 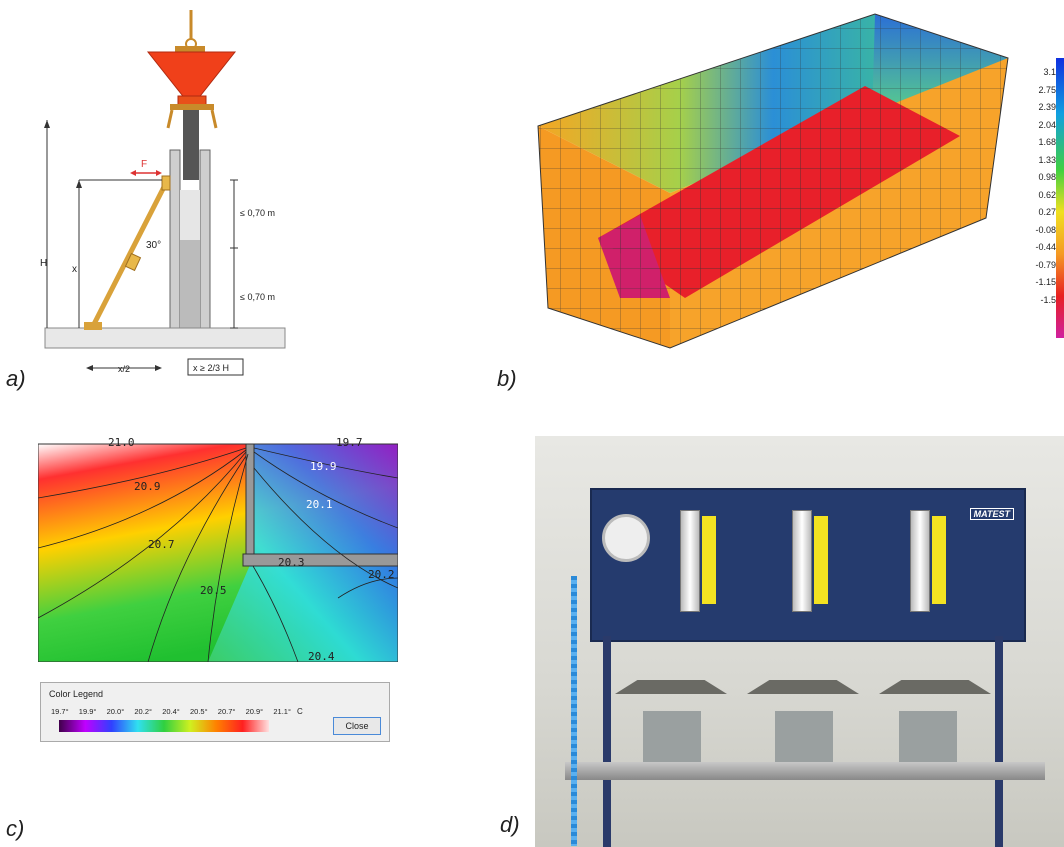 I want to click on scale-value: 1.33, so click(x=1047, y=159).